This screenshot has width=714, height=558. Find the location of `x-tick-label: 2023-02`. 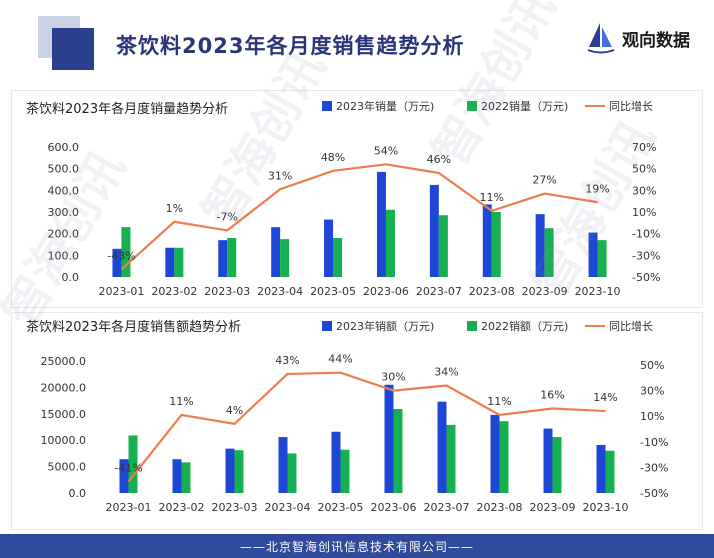

x-tick-label: 2023-02 is located at coordinates (182, 507).